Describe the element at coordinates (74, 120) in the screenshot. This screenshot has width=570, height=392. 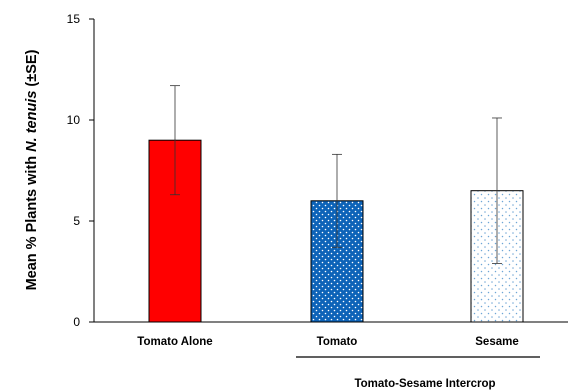
I see `y-tick-label: 10` at that location.